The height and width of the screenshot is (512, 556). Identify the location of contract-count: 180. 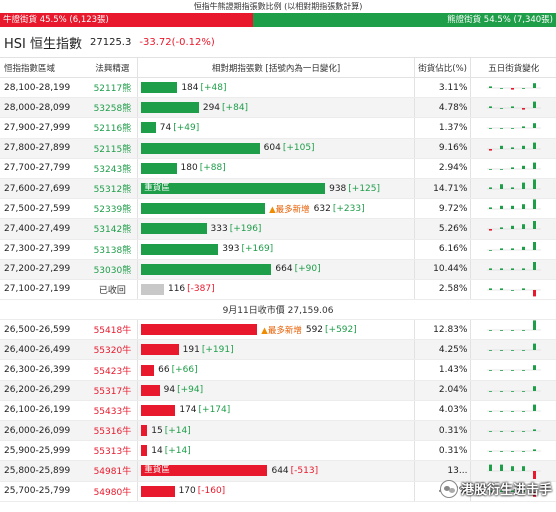
(189, 168).